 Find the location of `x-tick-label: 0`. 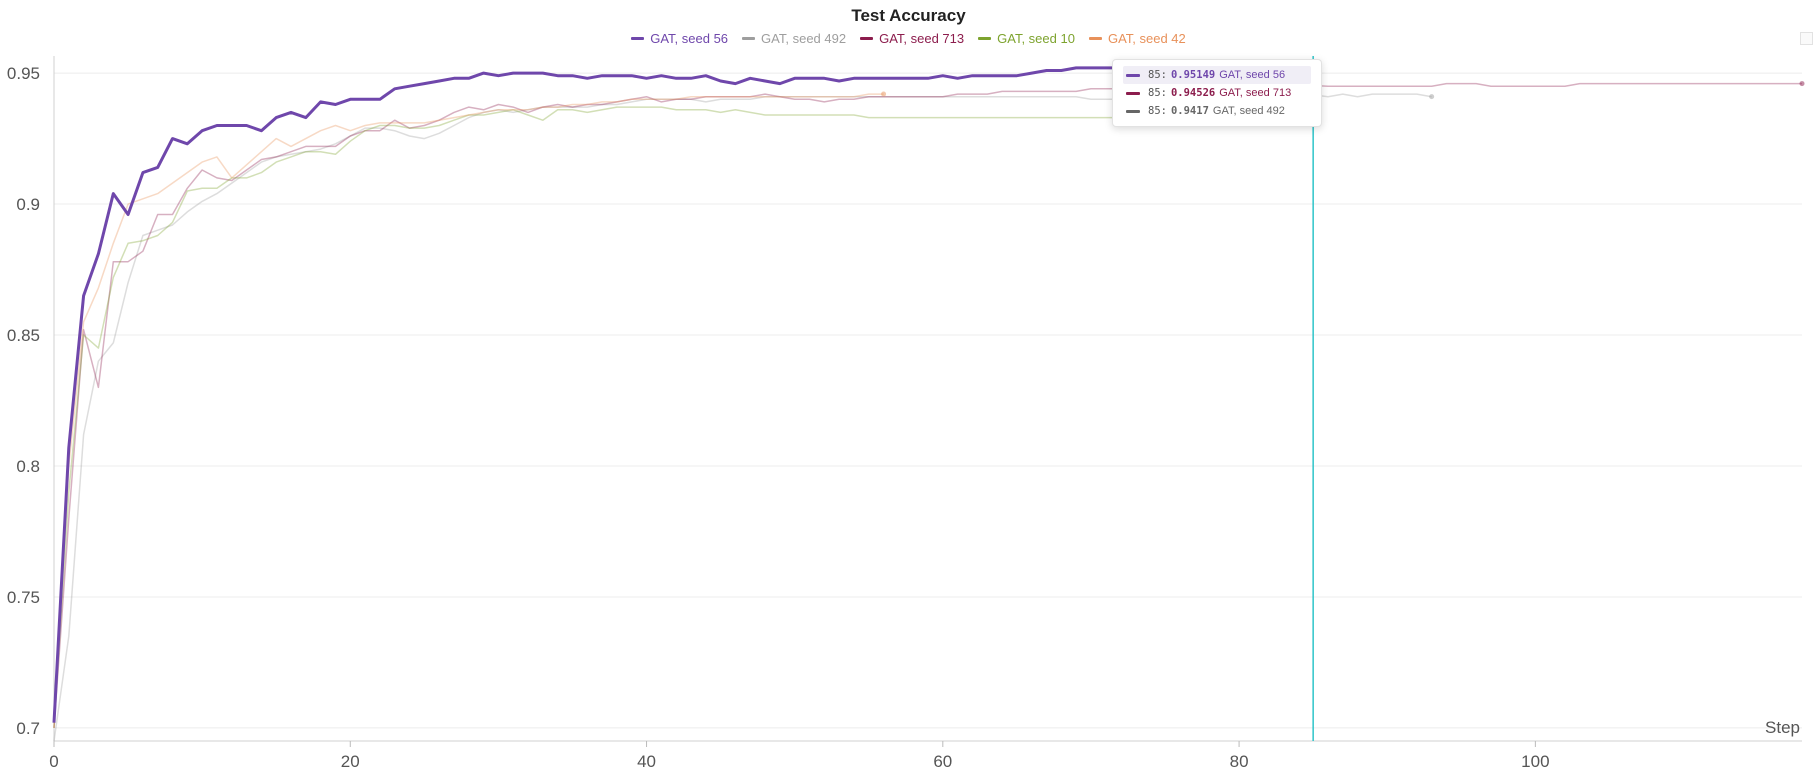

x-tick-label: 0 is located at coordinates (53, 761).